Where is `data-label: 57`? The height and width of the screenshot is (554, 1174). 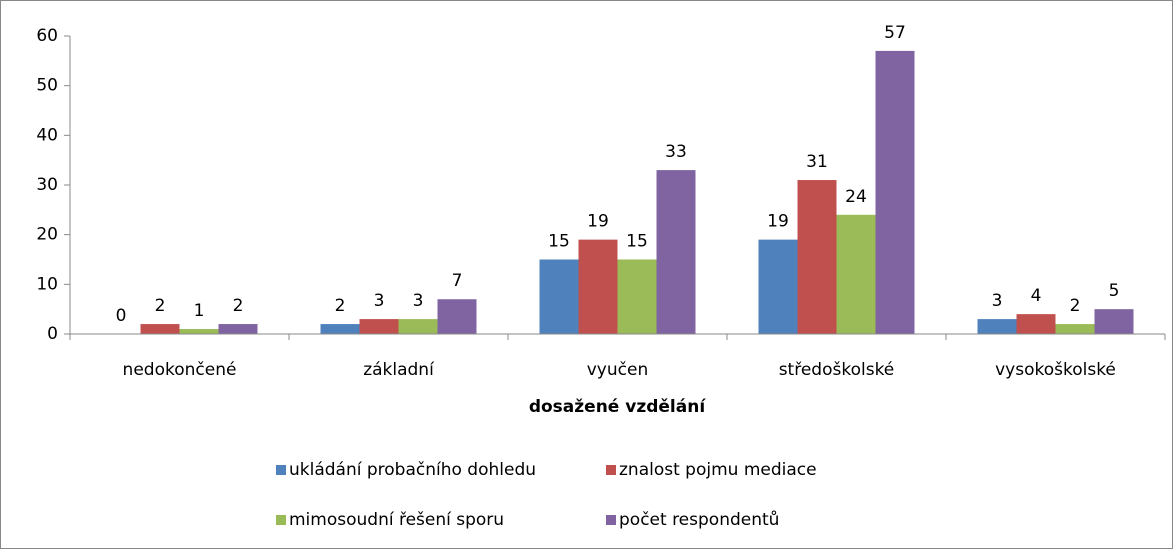 data-label: 57 is located at coordinates (895, 33).